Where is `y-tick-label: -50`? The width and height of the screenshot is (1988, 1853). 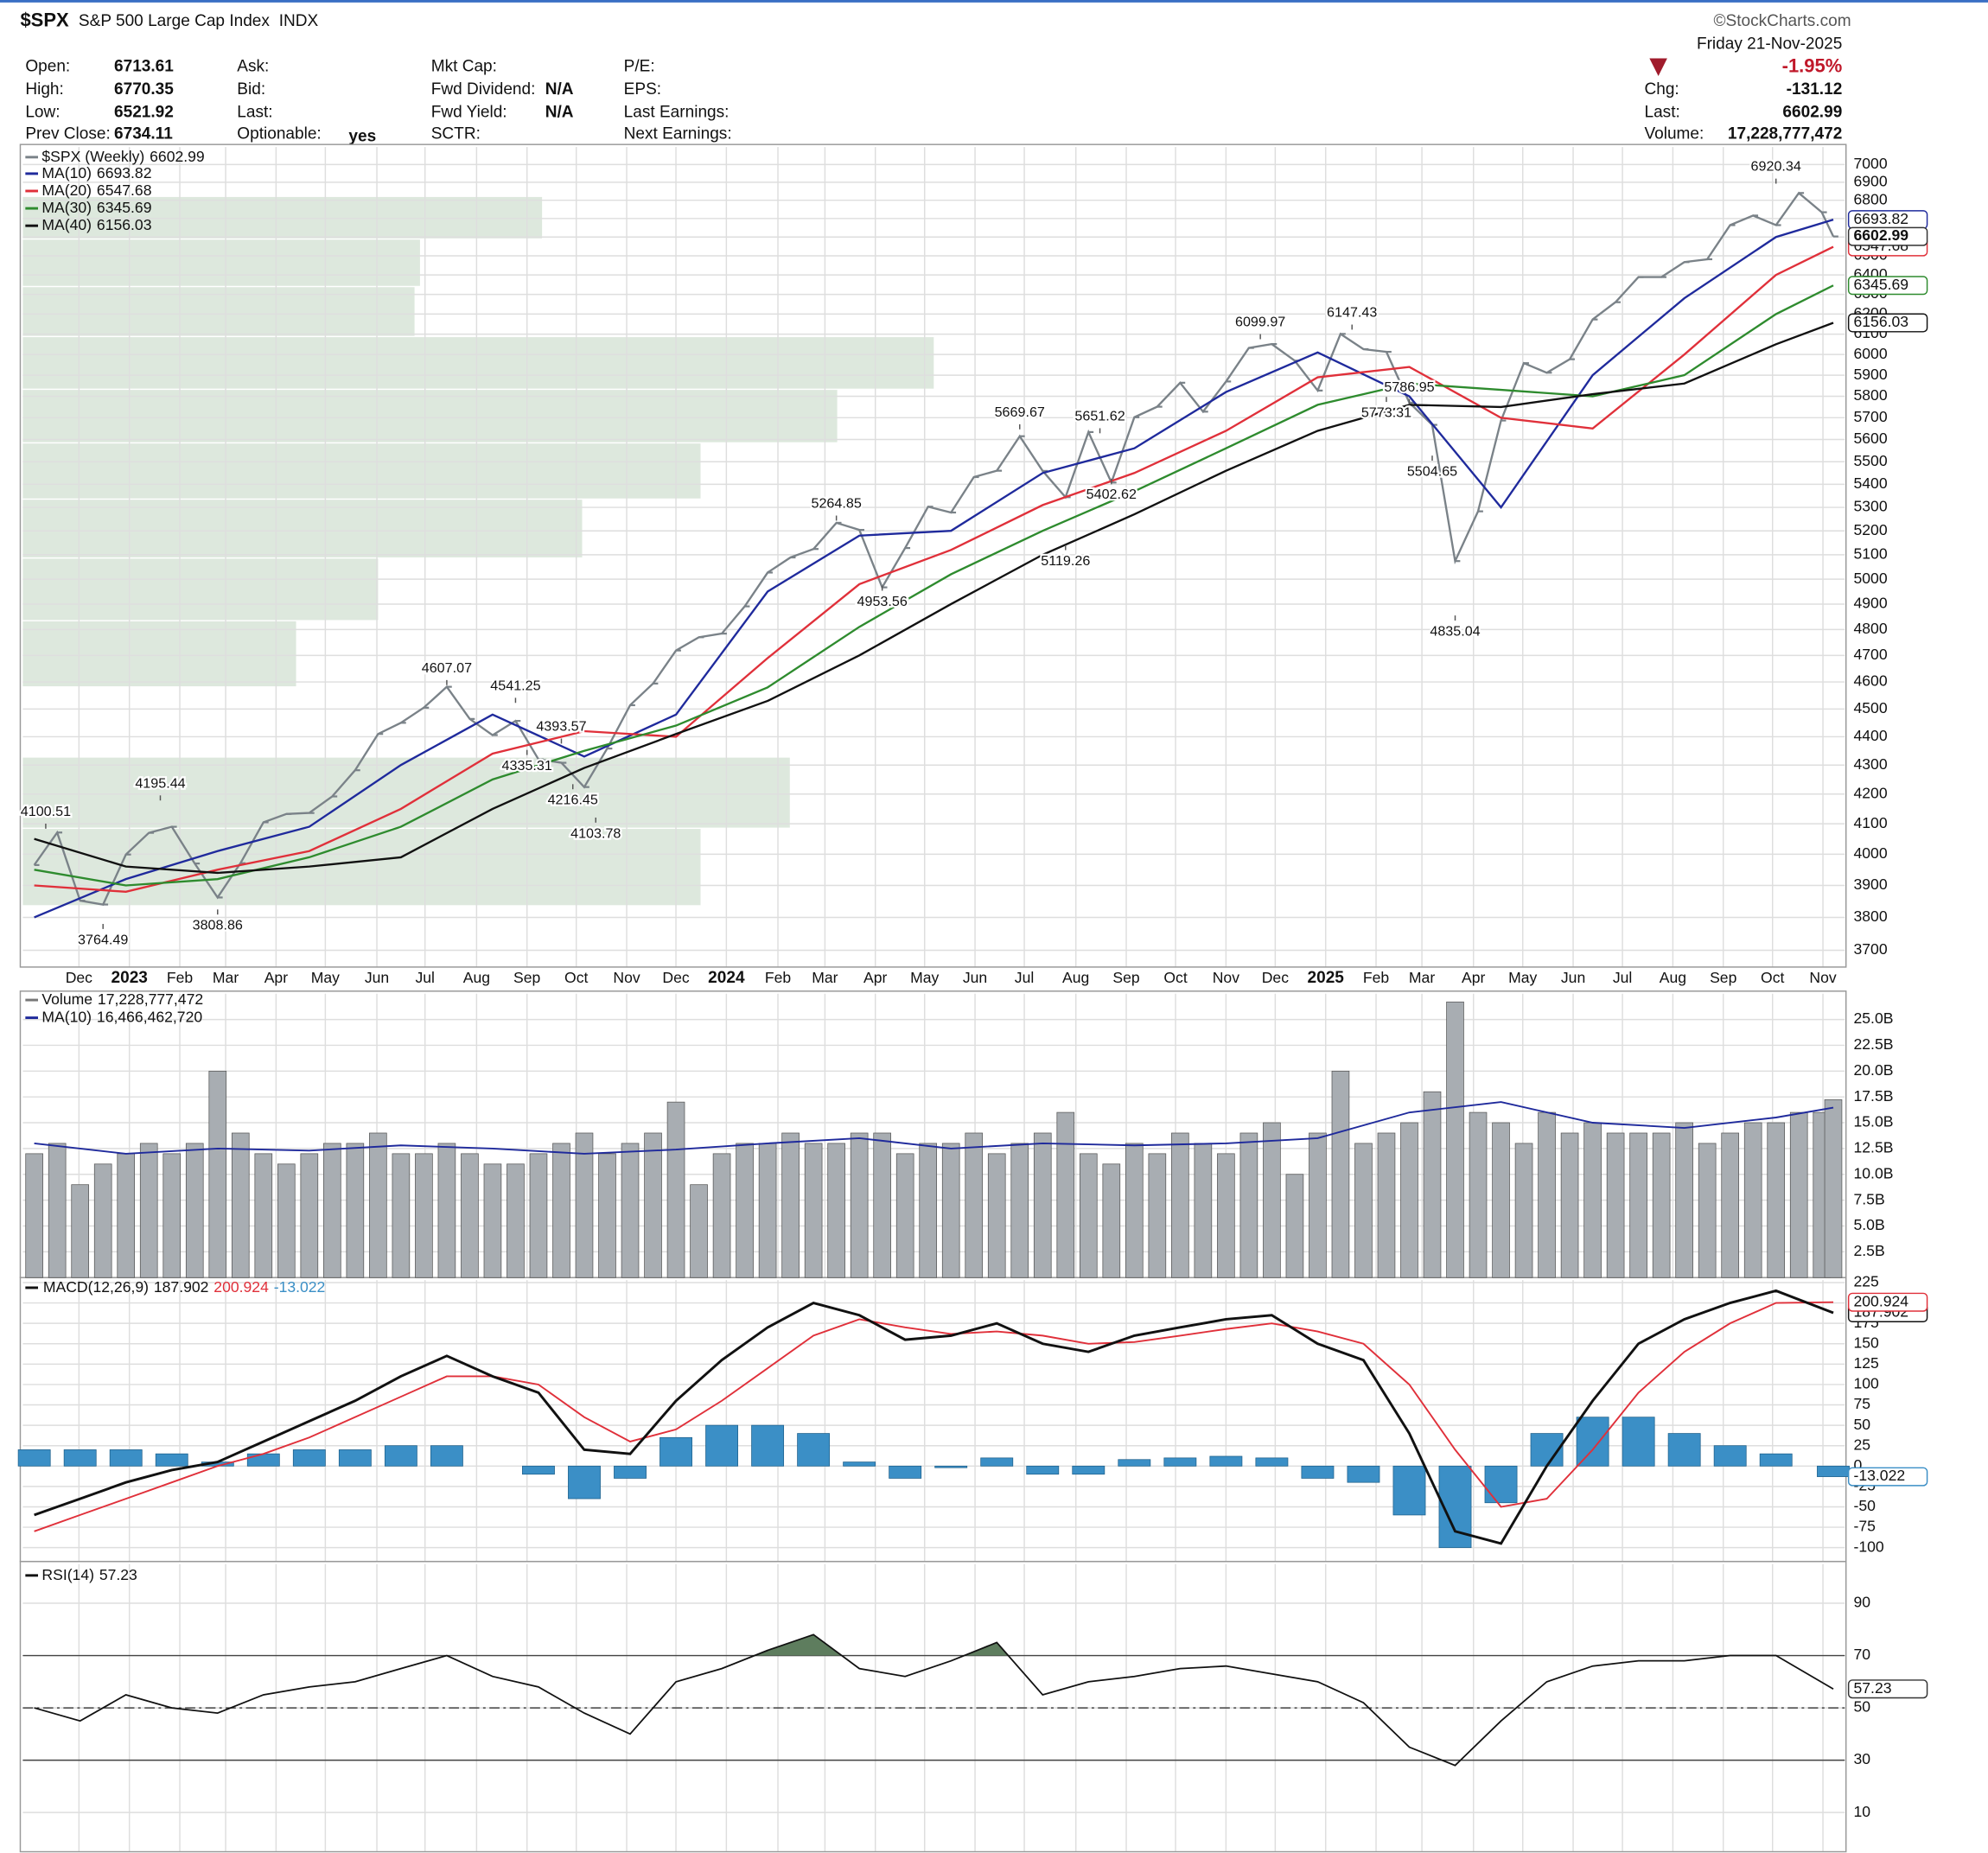
y-tick-label: -50 is located at coordinates (1865, 1505).